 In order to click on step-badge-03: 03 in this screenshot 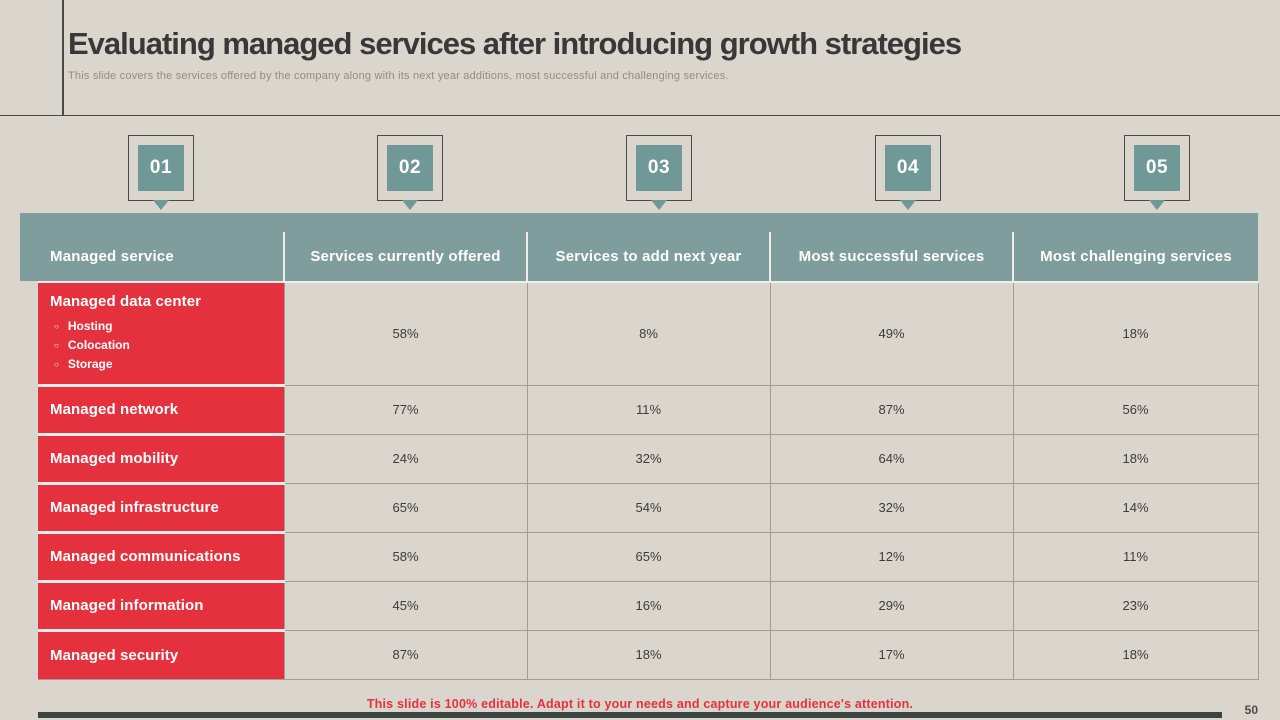, I will do `click(659, 172)`.